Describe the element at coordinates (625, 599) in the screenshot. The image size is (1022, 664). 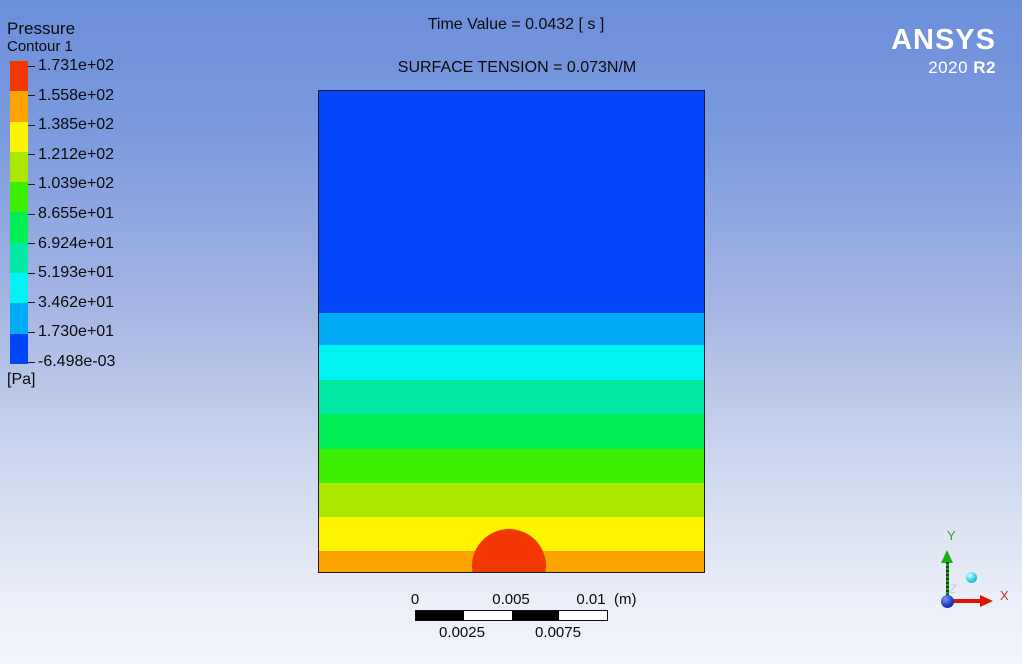
I see `ruler-unit-label: (m)` at that location.